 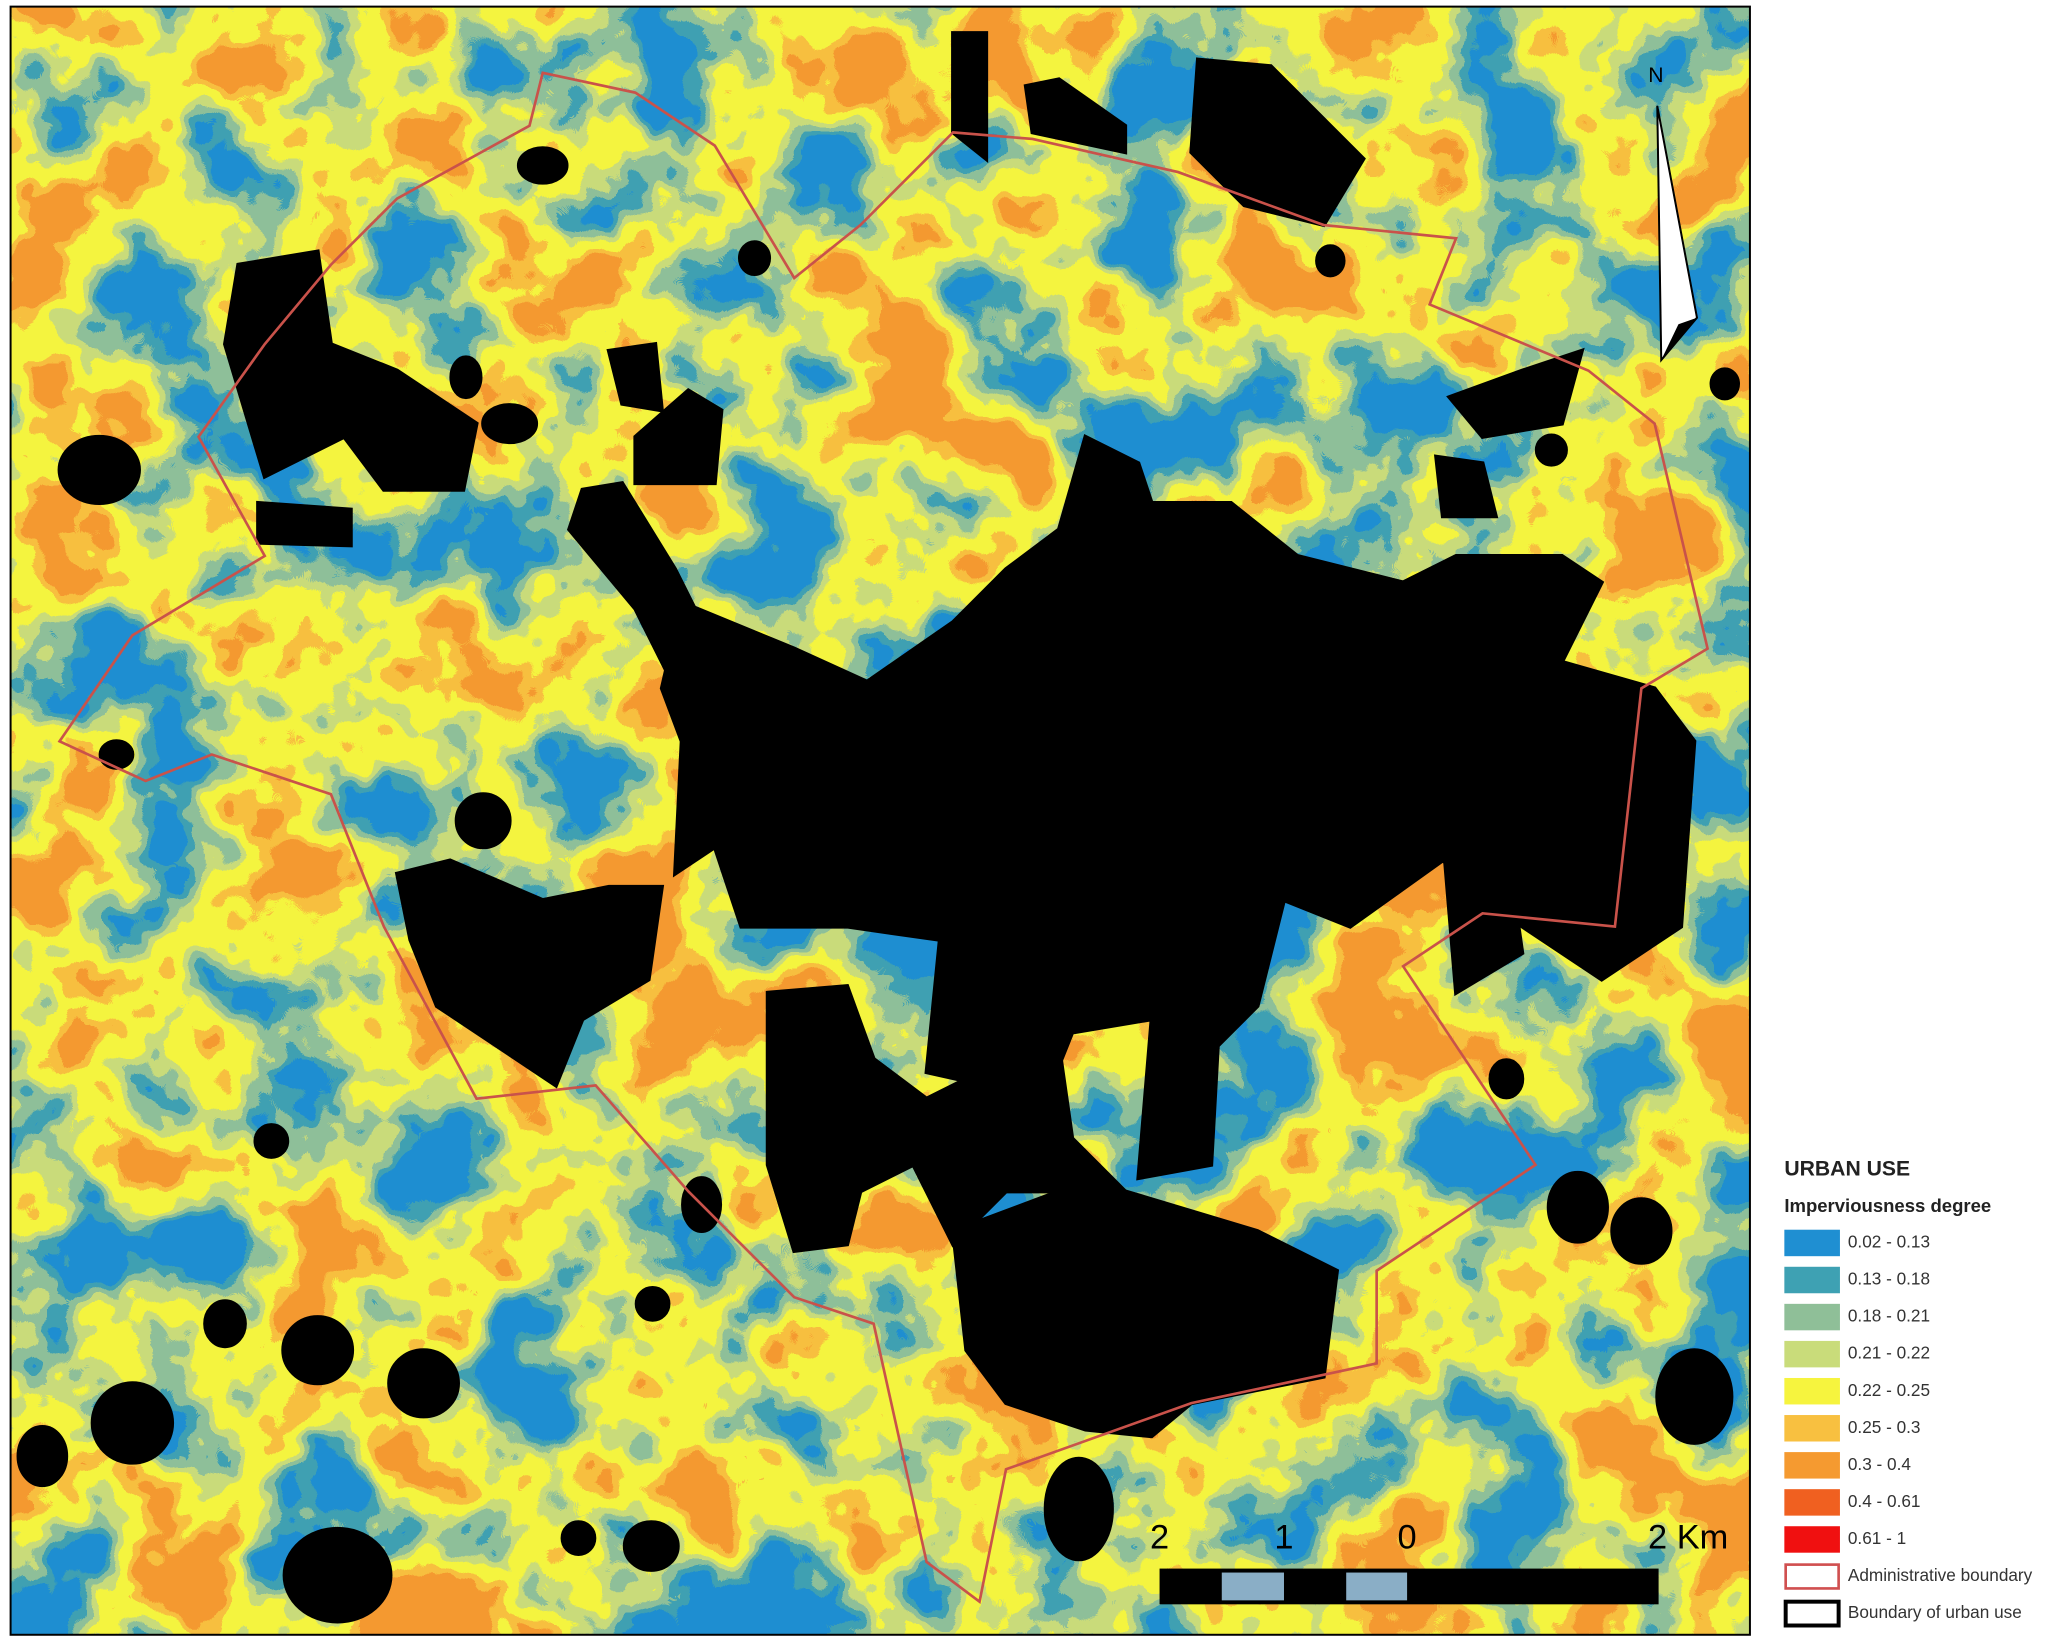 What do you see at coordinates (1940, 1575) in the screenshot?
I see `legend-label: Administrative boundary` at bounding box center [1940, 1575].